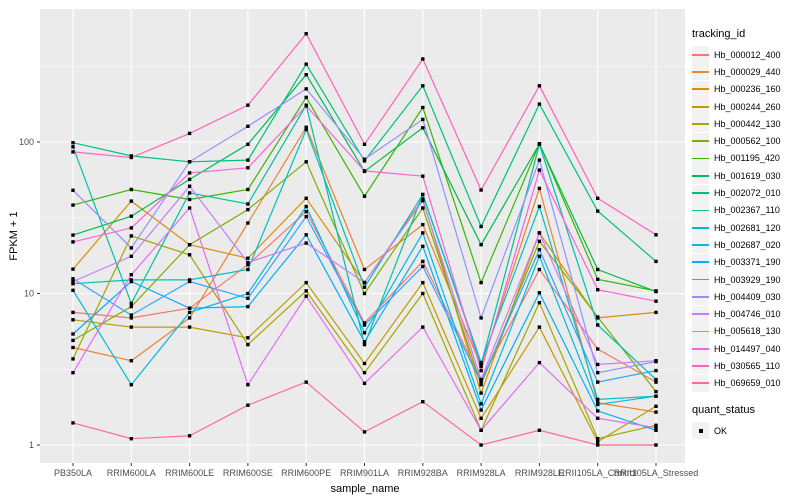 The image size is (800, 500). Describe the element at coordinates (700, 430) in the screenshot. I see `square-point-icon` at that location.